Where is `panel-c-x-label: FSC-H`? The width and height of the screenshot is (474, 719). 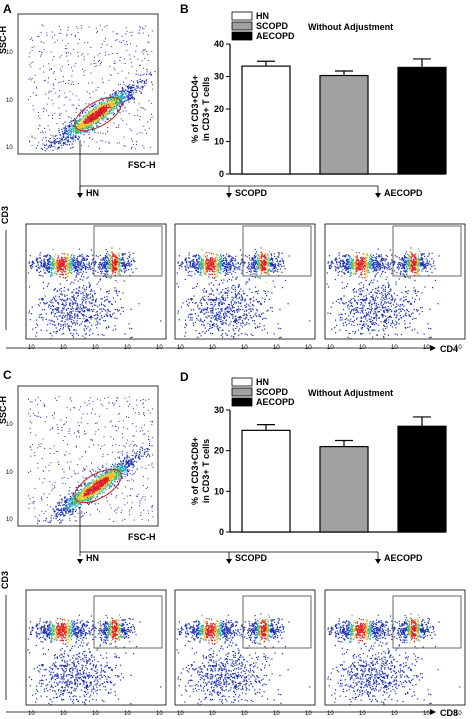 panel-c-x-label: FSC-H is located at coordinates (142, 537).